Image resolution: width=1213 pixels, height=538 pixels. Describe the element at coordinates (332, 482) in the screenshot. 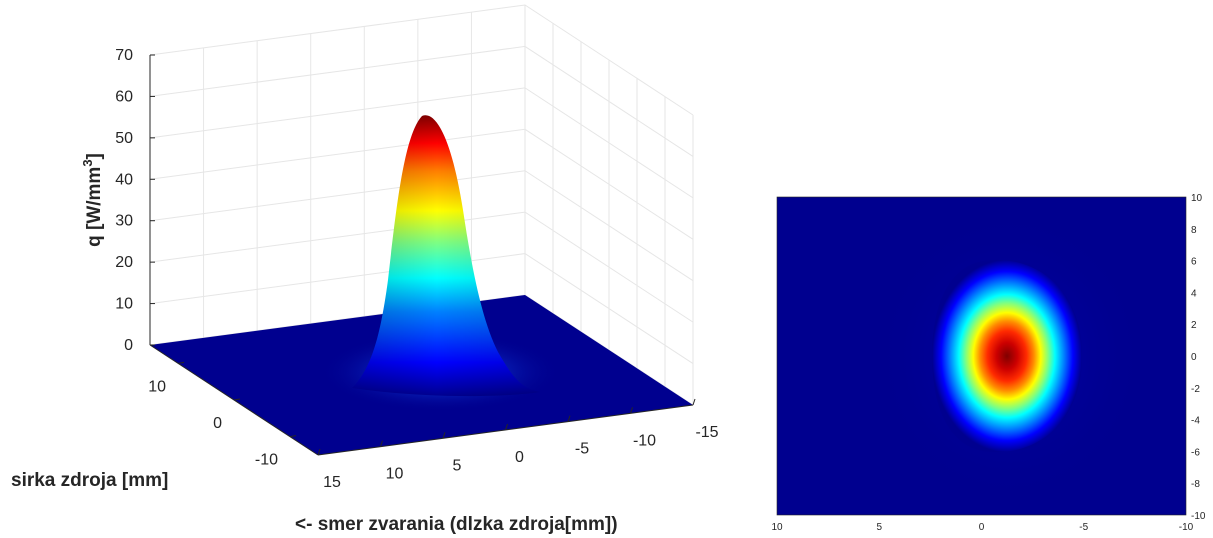

I see `x-tick-label: 15` at that location.